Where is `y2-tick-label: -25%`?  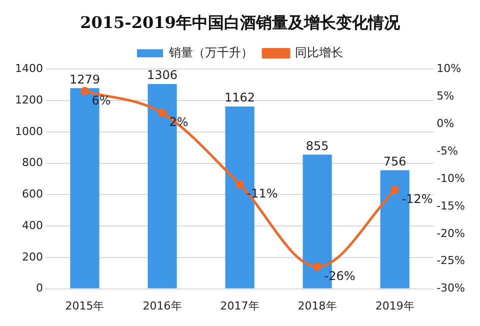
y2-tick-label: -25% is located at coordinates (451, 261).